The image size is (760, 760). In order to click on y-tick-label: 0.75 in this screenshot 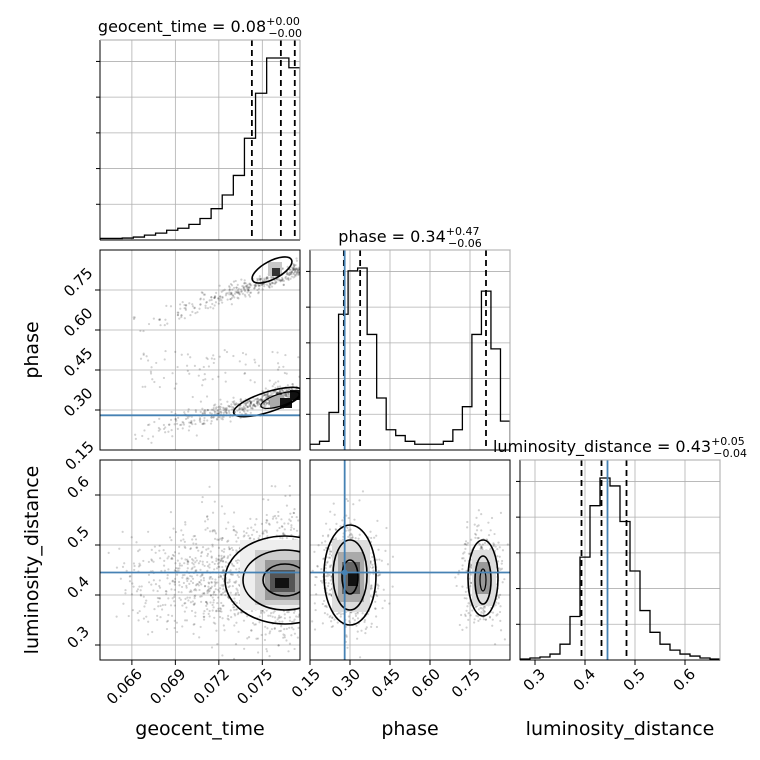, I will do `click(78, 282)`.